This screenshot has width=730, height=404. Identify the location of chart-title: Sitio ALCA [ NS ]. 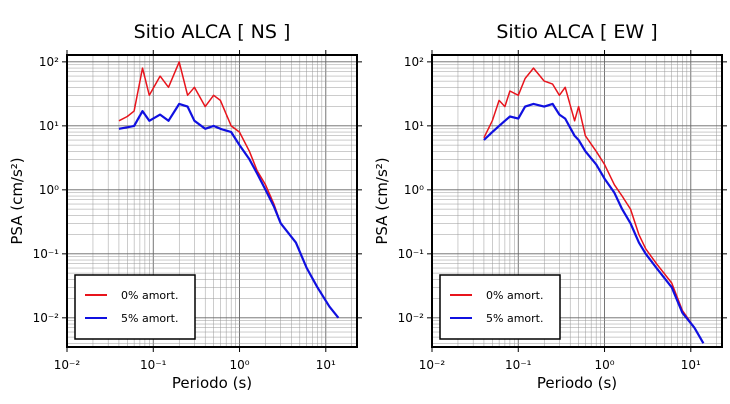
(212, 32).